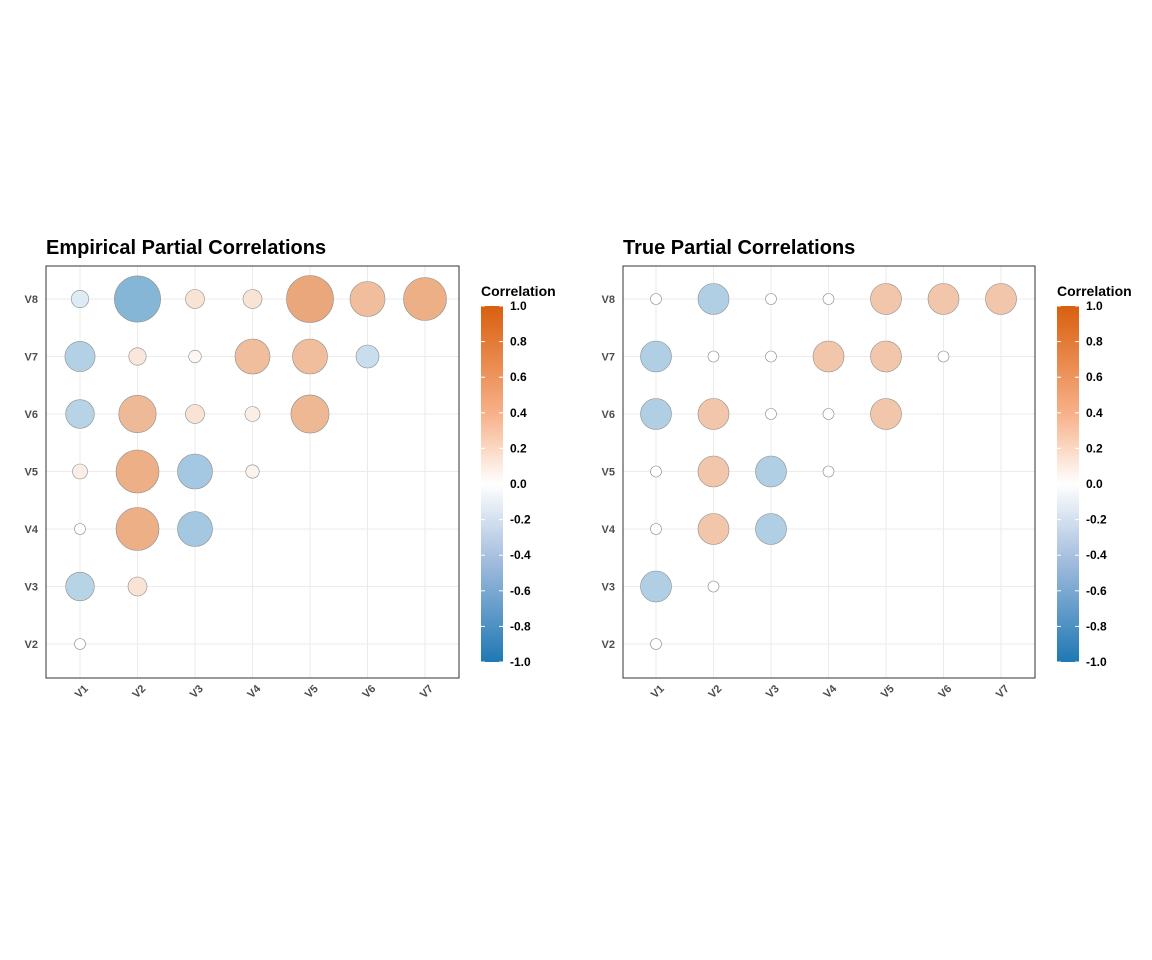 This screenshot has height=960, width=1152. What do you see at coordinates (609, 530) in the screenshot?
I see `y-tick-label: V4` at bounding box center [609, 530].